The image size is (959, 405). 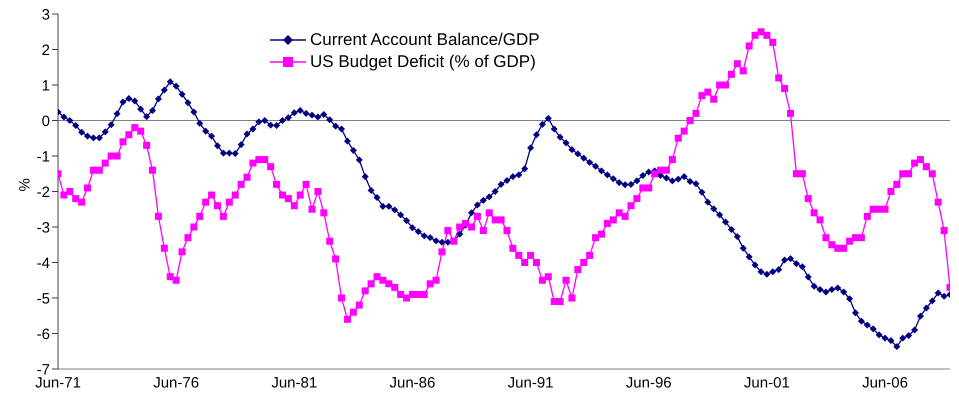 What do you see at coordinates (176, 383) in the screenshot?
I see `x-tick-label: Jun-76` at bounding box center [176, 383].